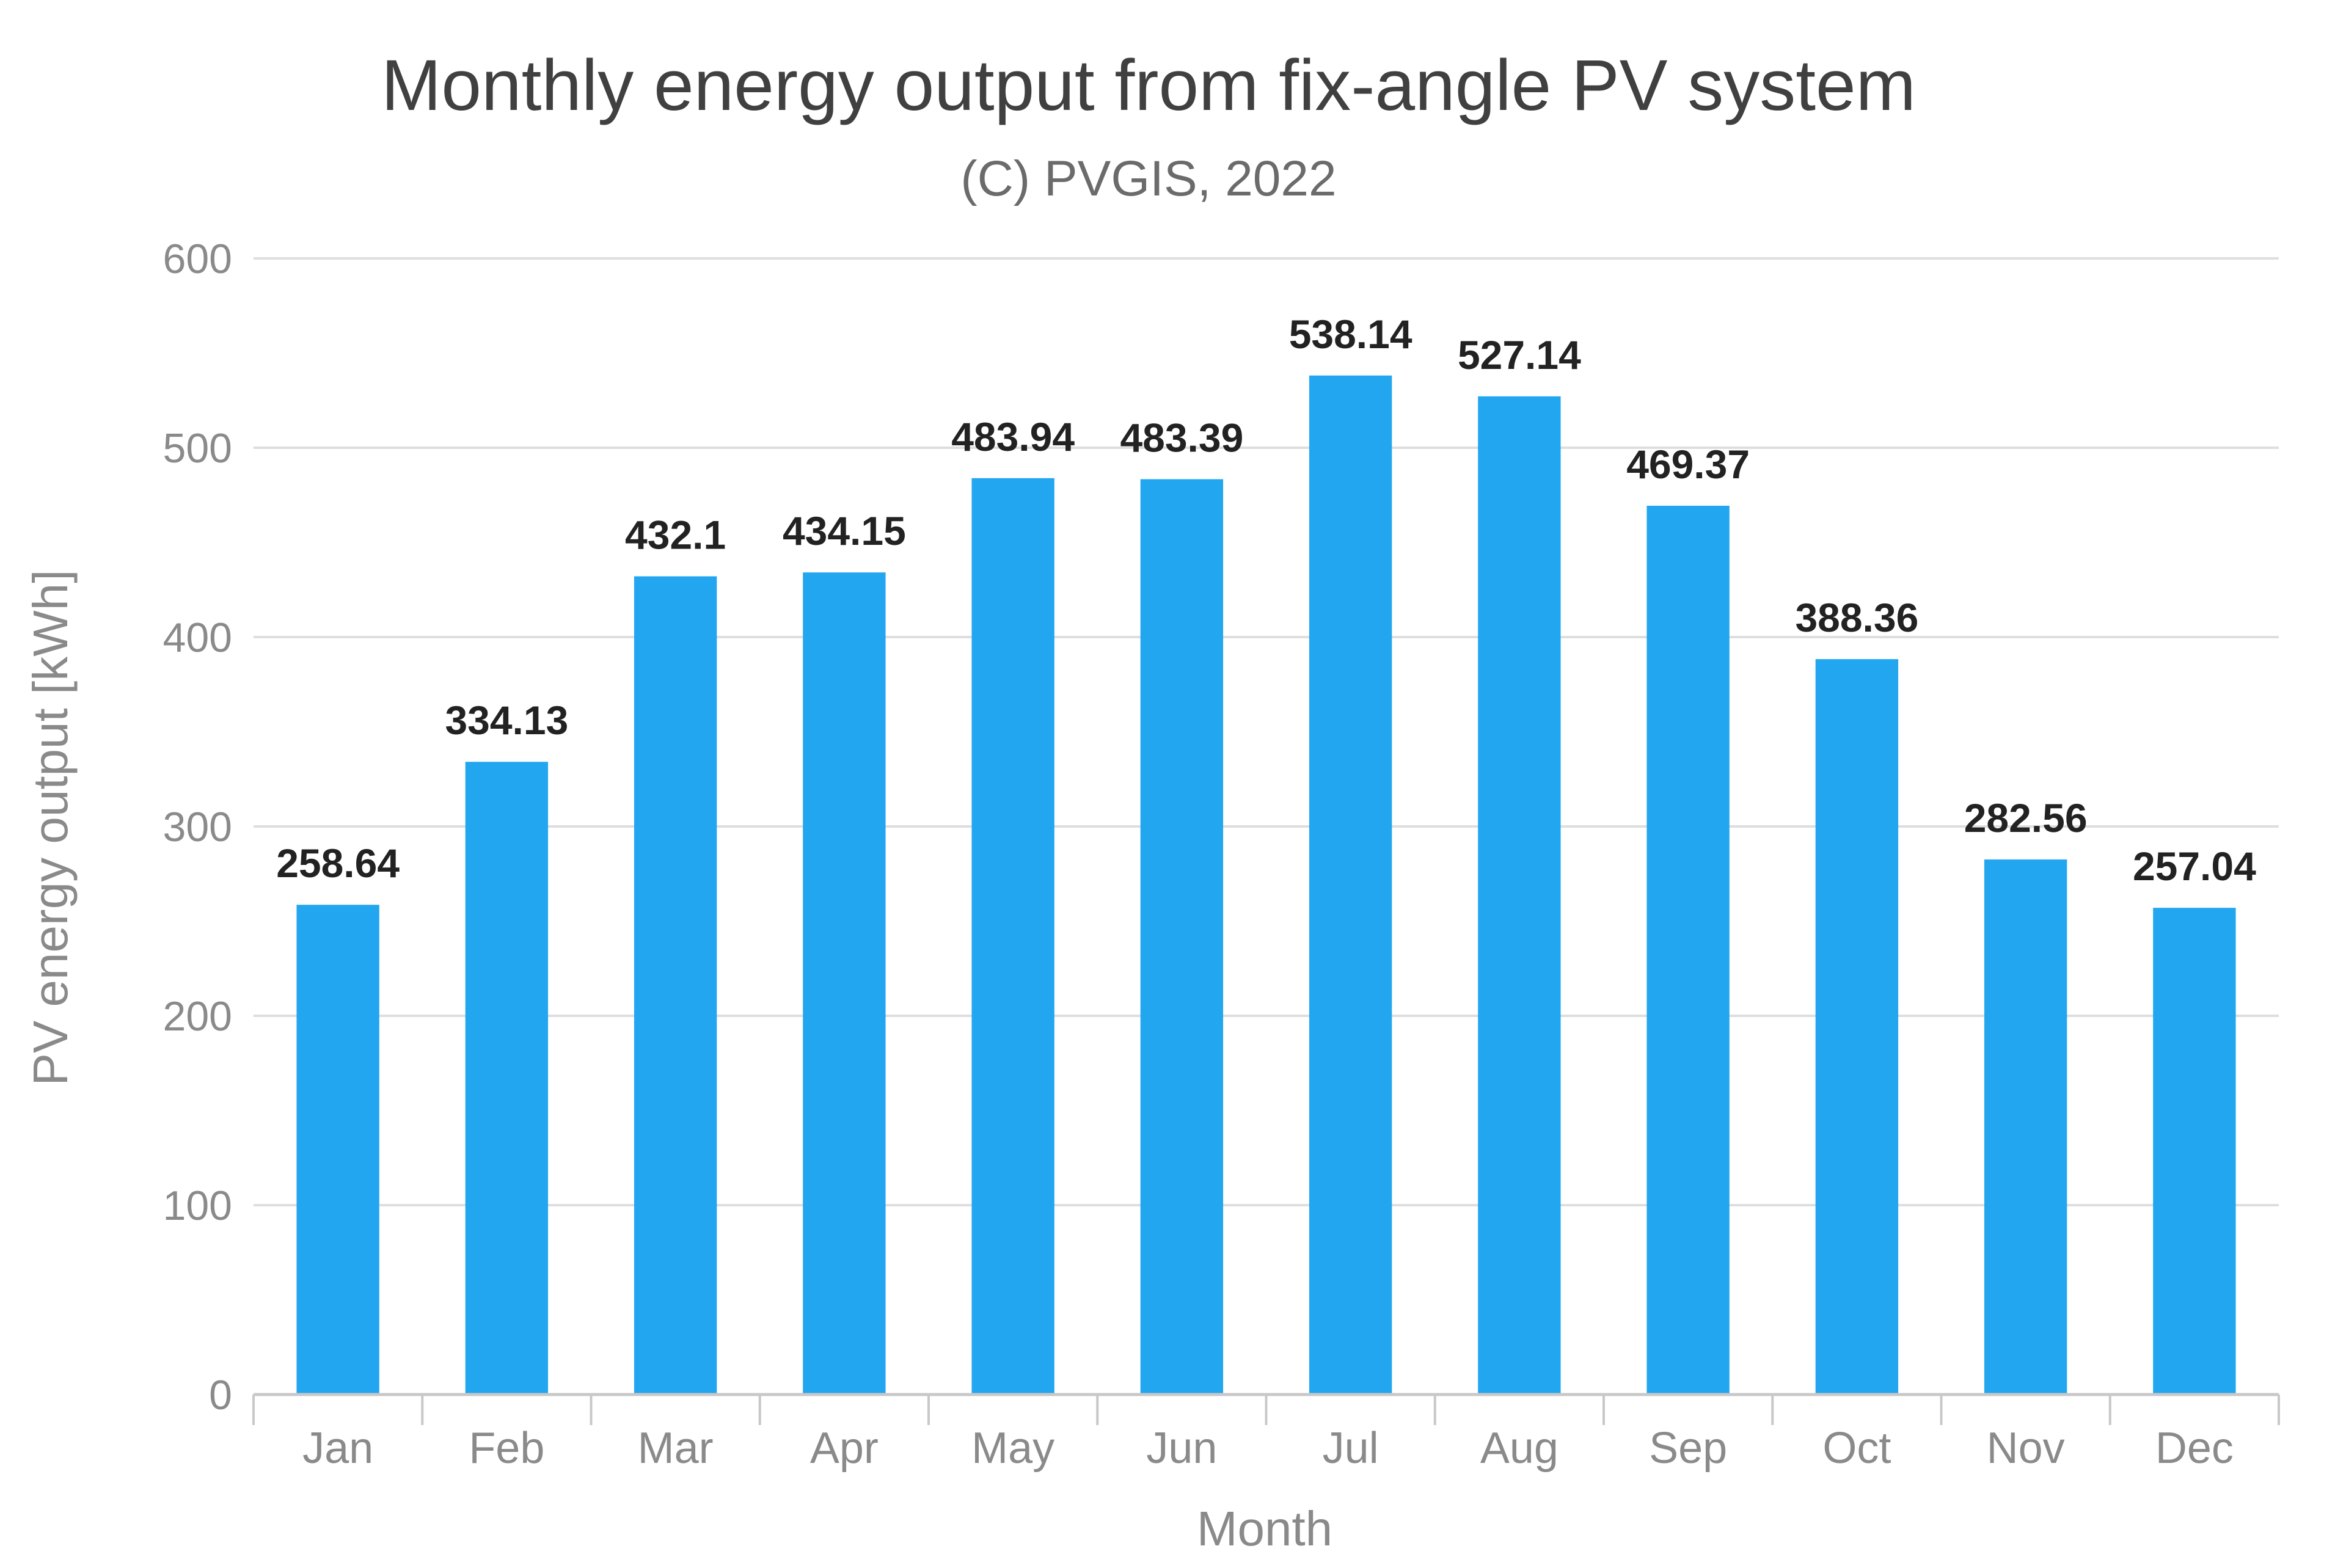  I want to click on y-tick-label: 500, so click(197, 448).